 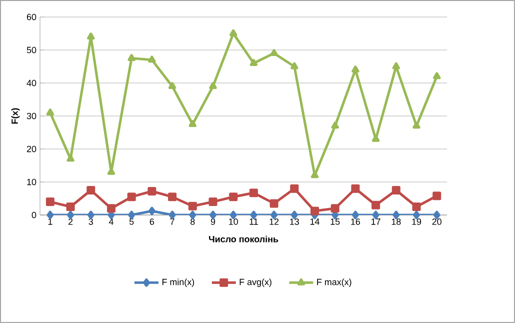 I want to click on x-tick-label: 3, so click(x=90, y=221).